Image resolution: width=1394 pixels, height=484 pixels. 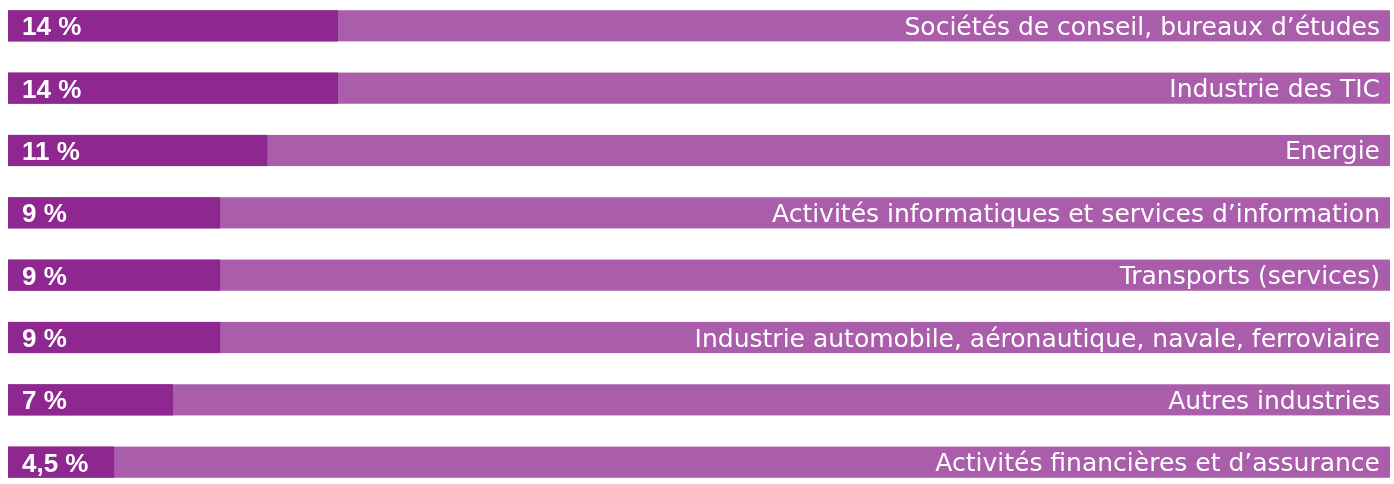 What do you see at coordinates (51, 150) in the screenshot?
I see `data-label: 11 %` at bounding box center [51, 150].